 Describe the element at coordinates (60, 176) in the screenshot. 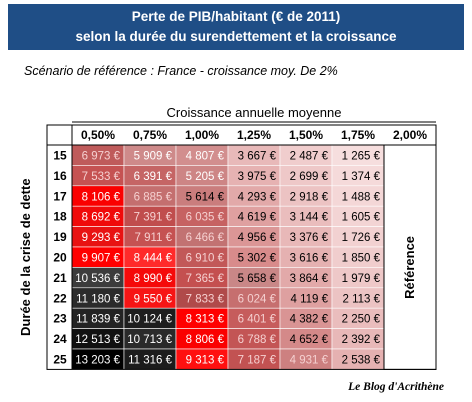

I see `row-header: 16` at that location.